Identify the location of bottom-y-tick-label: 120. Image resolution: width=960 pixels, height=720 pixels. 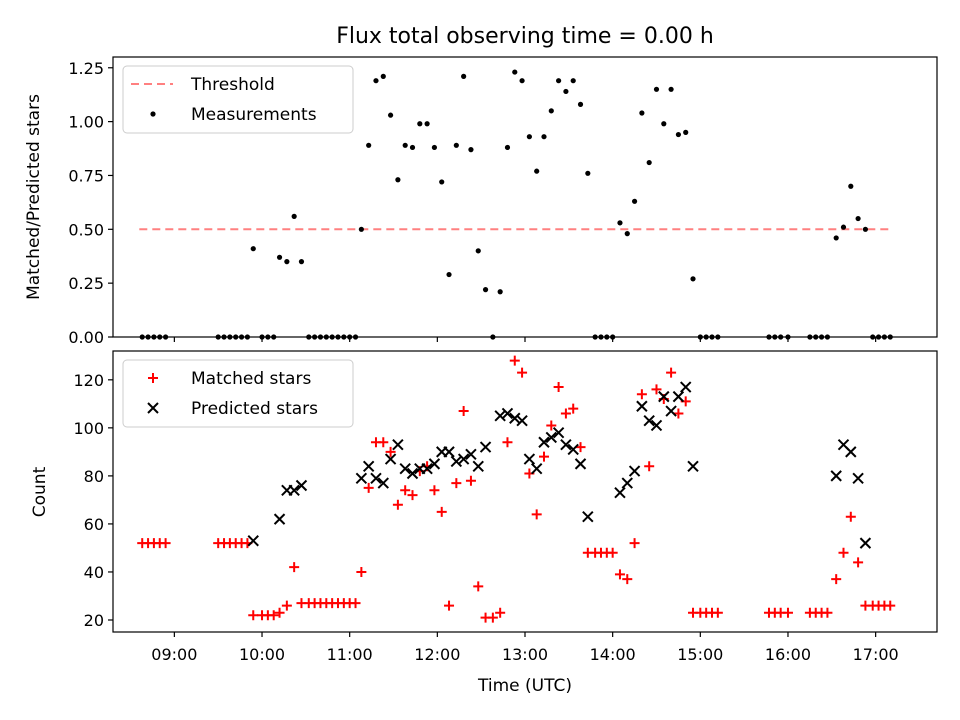
(88, 380).